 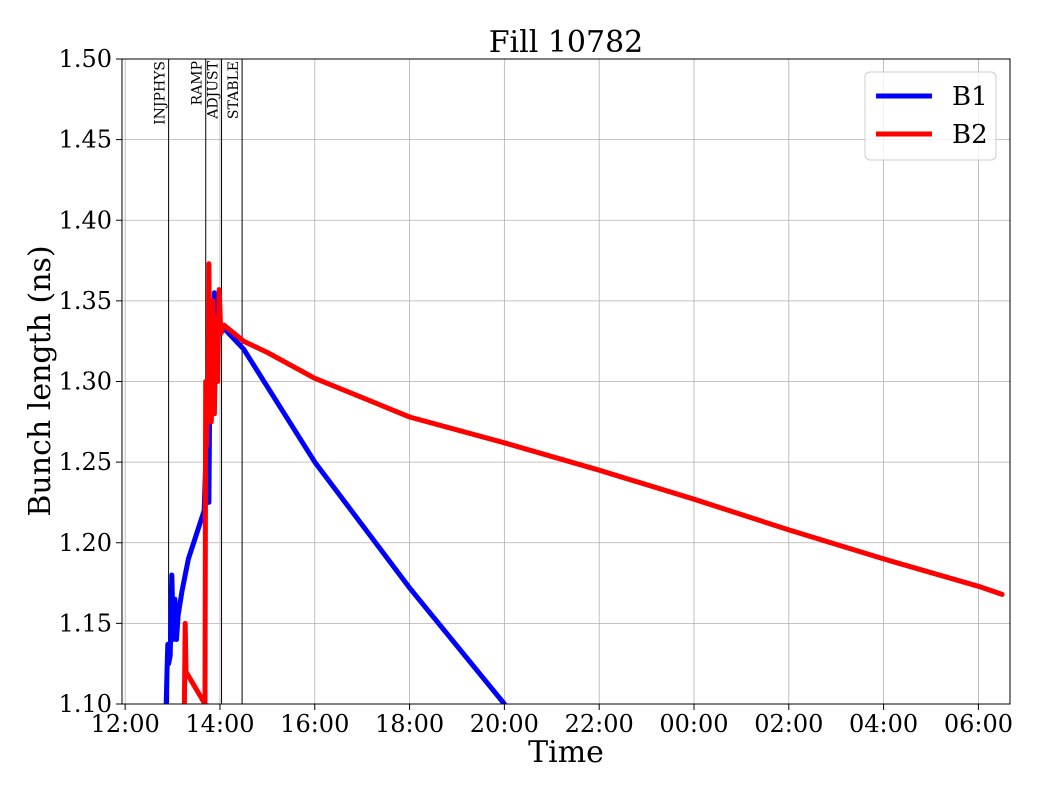 What do you see at coordinates (85, 220) in the screenshot?
I see `y-tick-label: 1.40` at bounding box center [85, 220].